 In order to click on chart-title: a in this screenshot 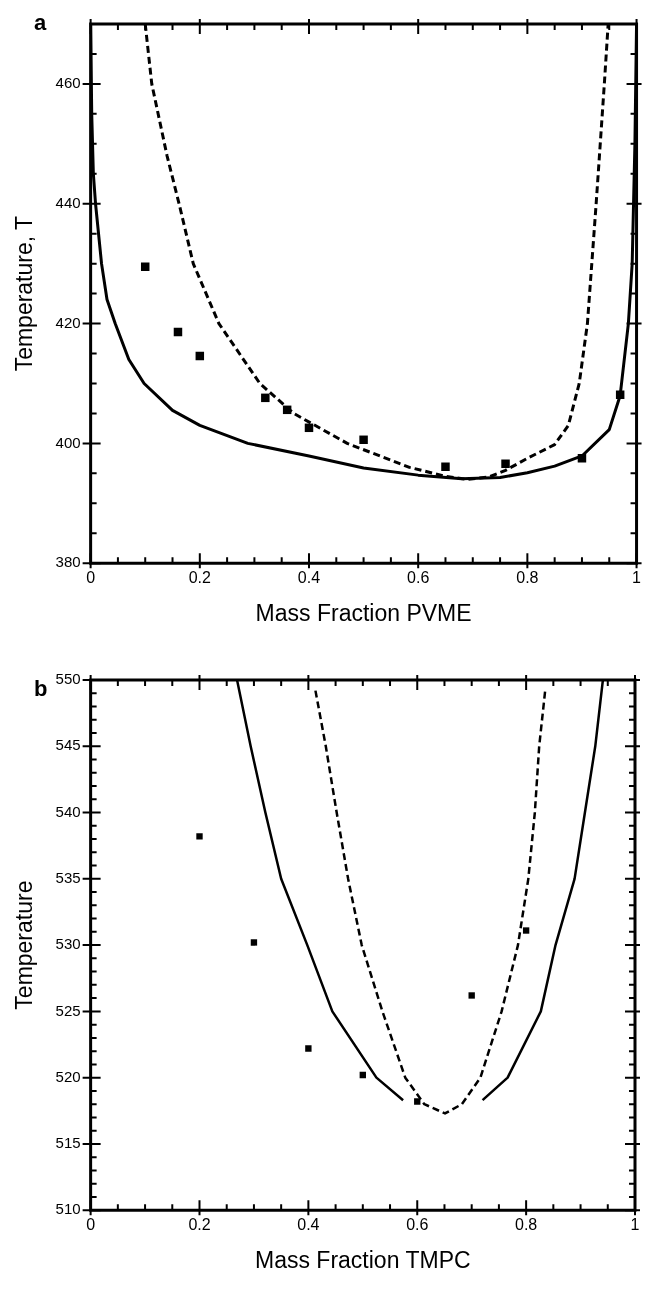, I will do `click(40, 23)`.